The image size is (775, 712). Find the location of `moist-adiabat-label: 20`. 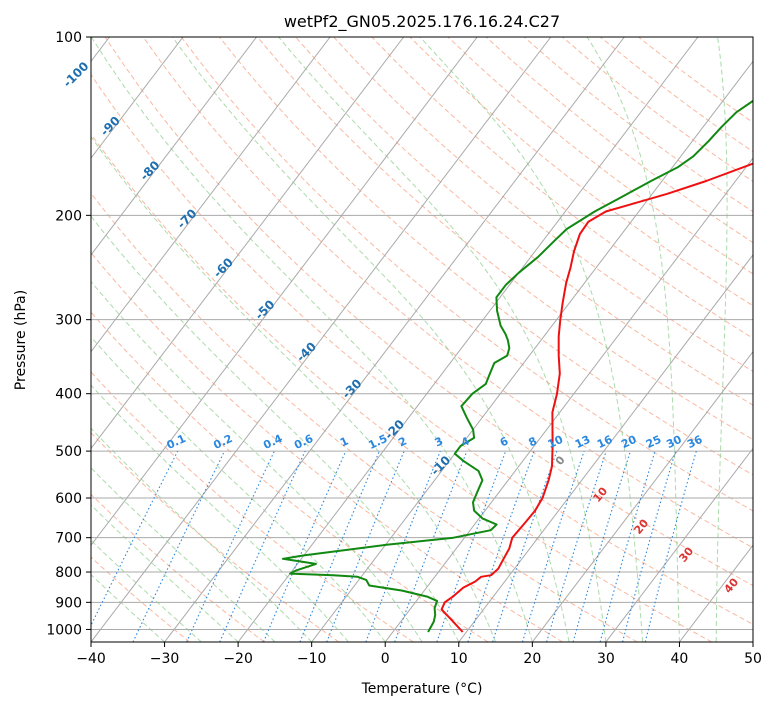

moist-adiabat-label: 20 is located at coordinates (641, 526).